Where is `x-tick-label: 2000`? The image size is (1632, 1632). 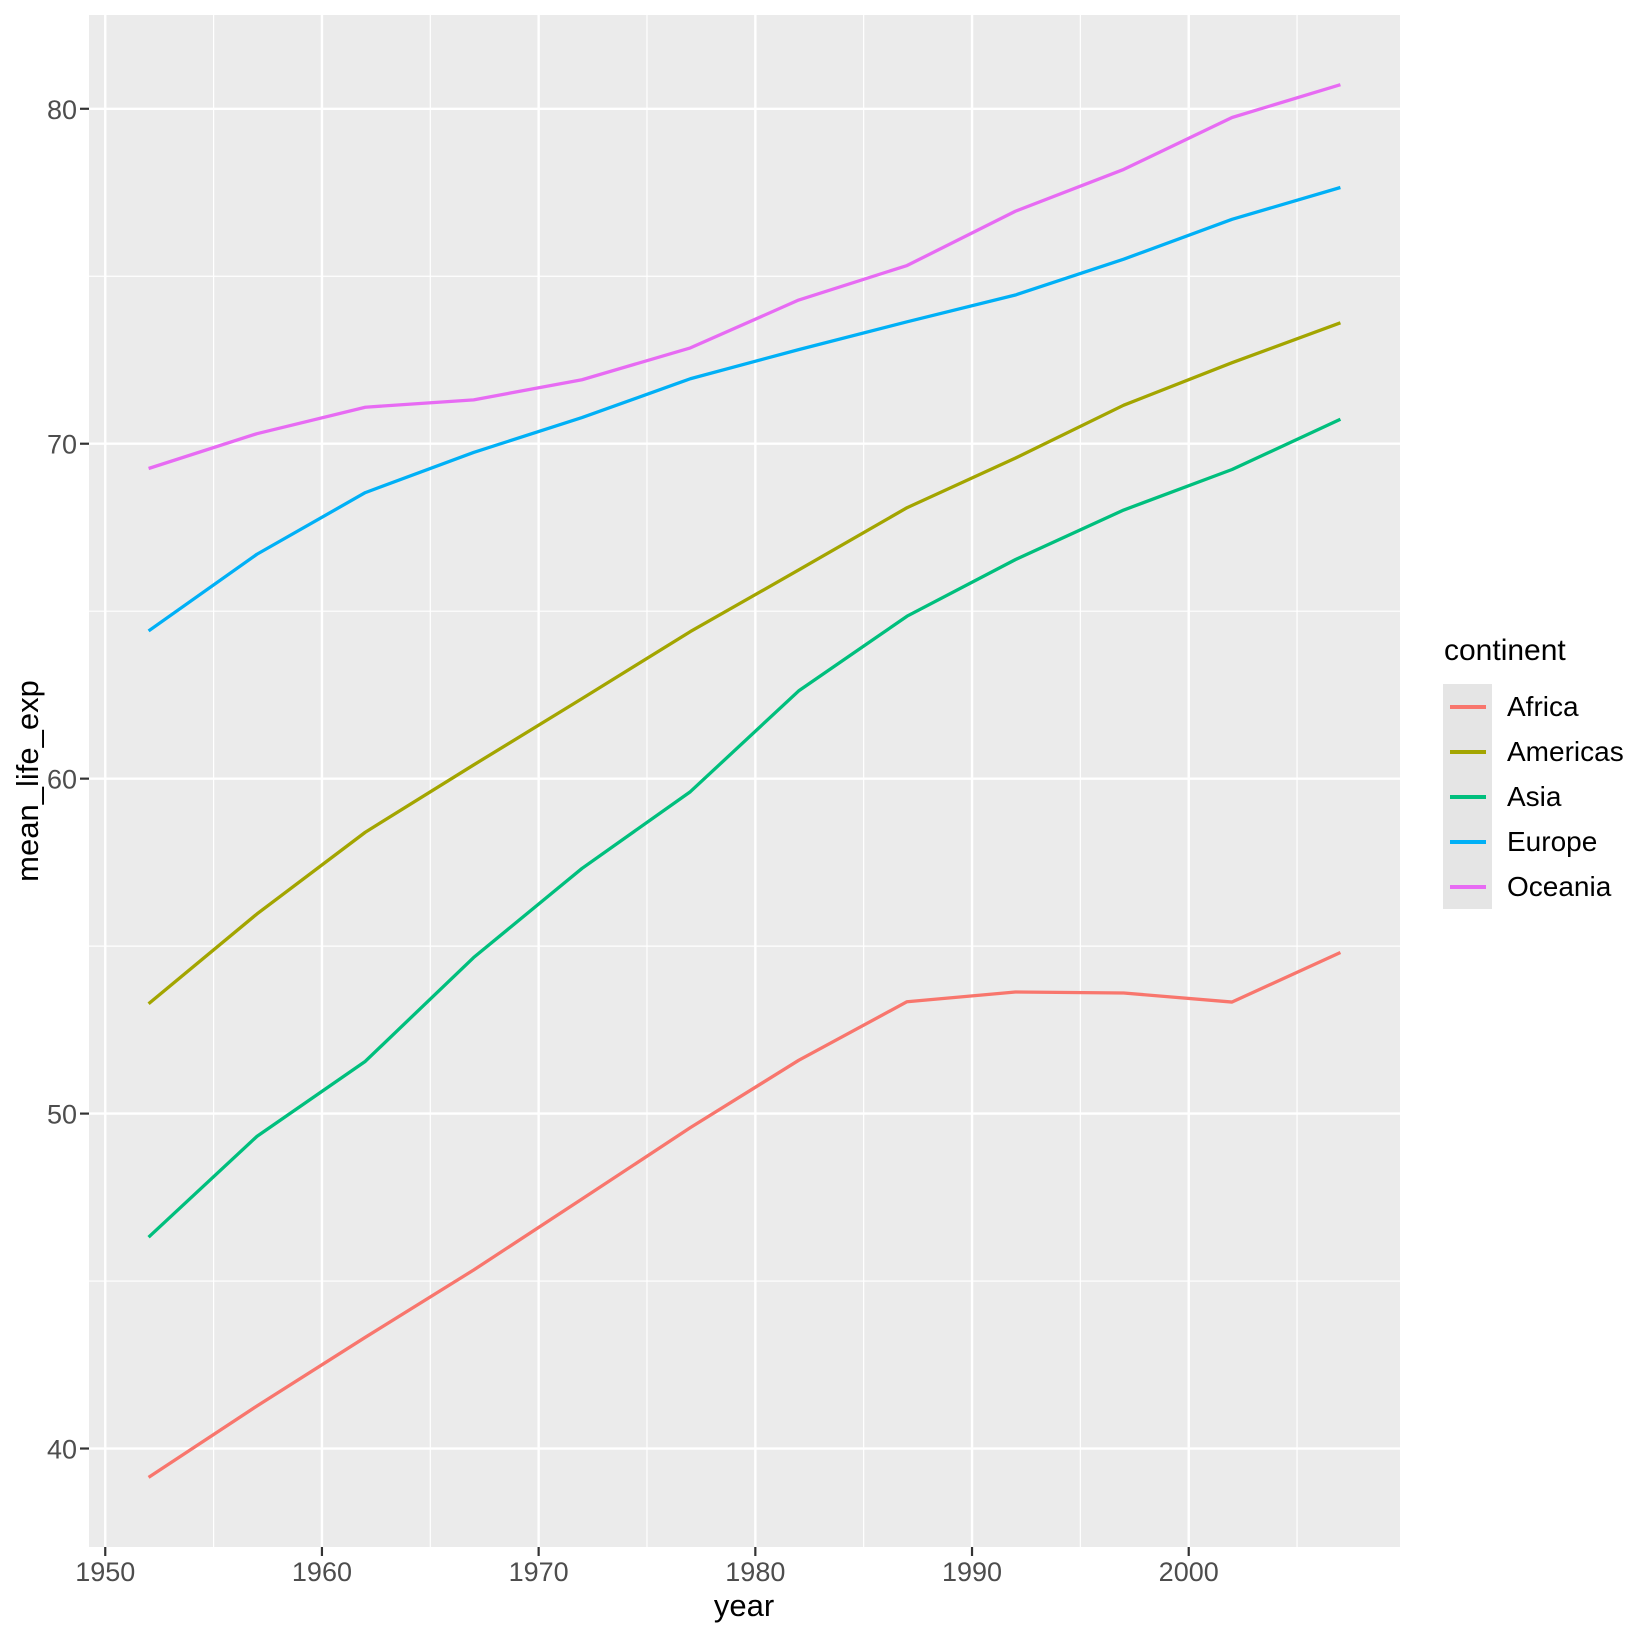 x-tick-label: 2000 is located at coordinates (1189, 1572).